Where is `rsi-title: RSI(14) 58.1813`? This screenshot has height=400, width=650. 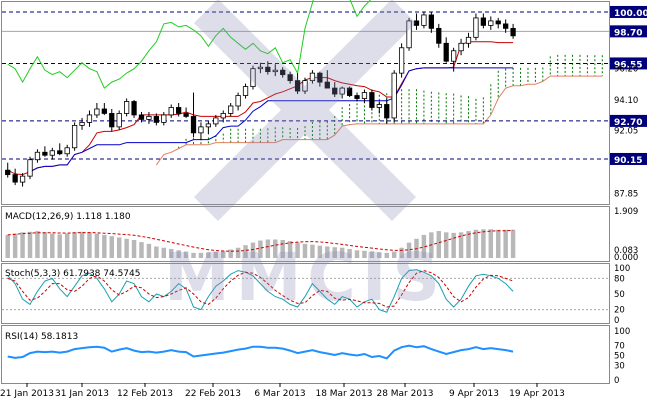
rsi-title: RSI(14) 58.1813 is located at coordinates (41, 337).